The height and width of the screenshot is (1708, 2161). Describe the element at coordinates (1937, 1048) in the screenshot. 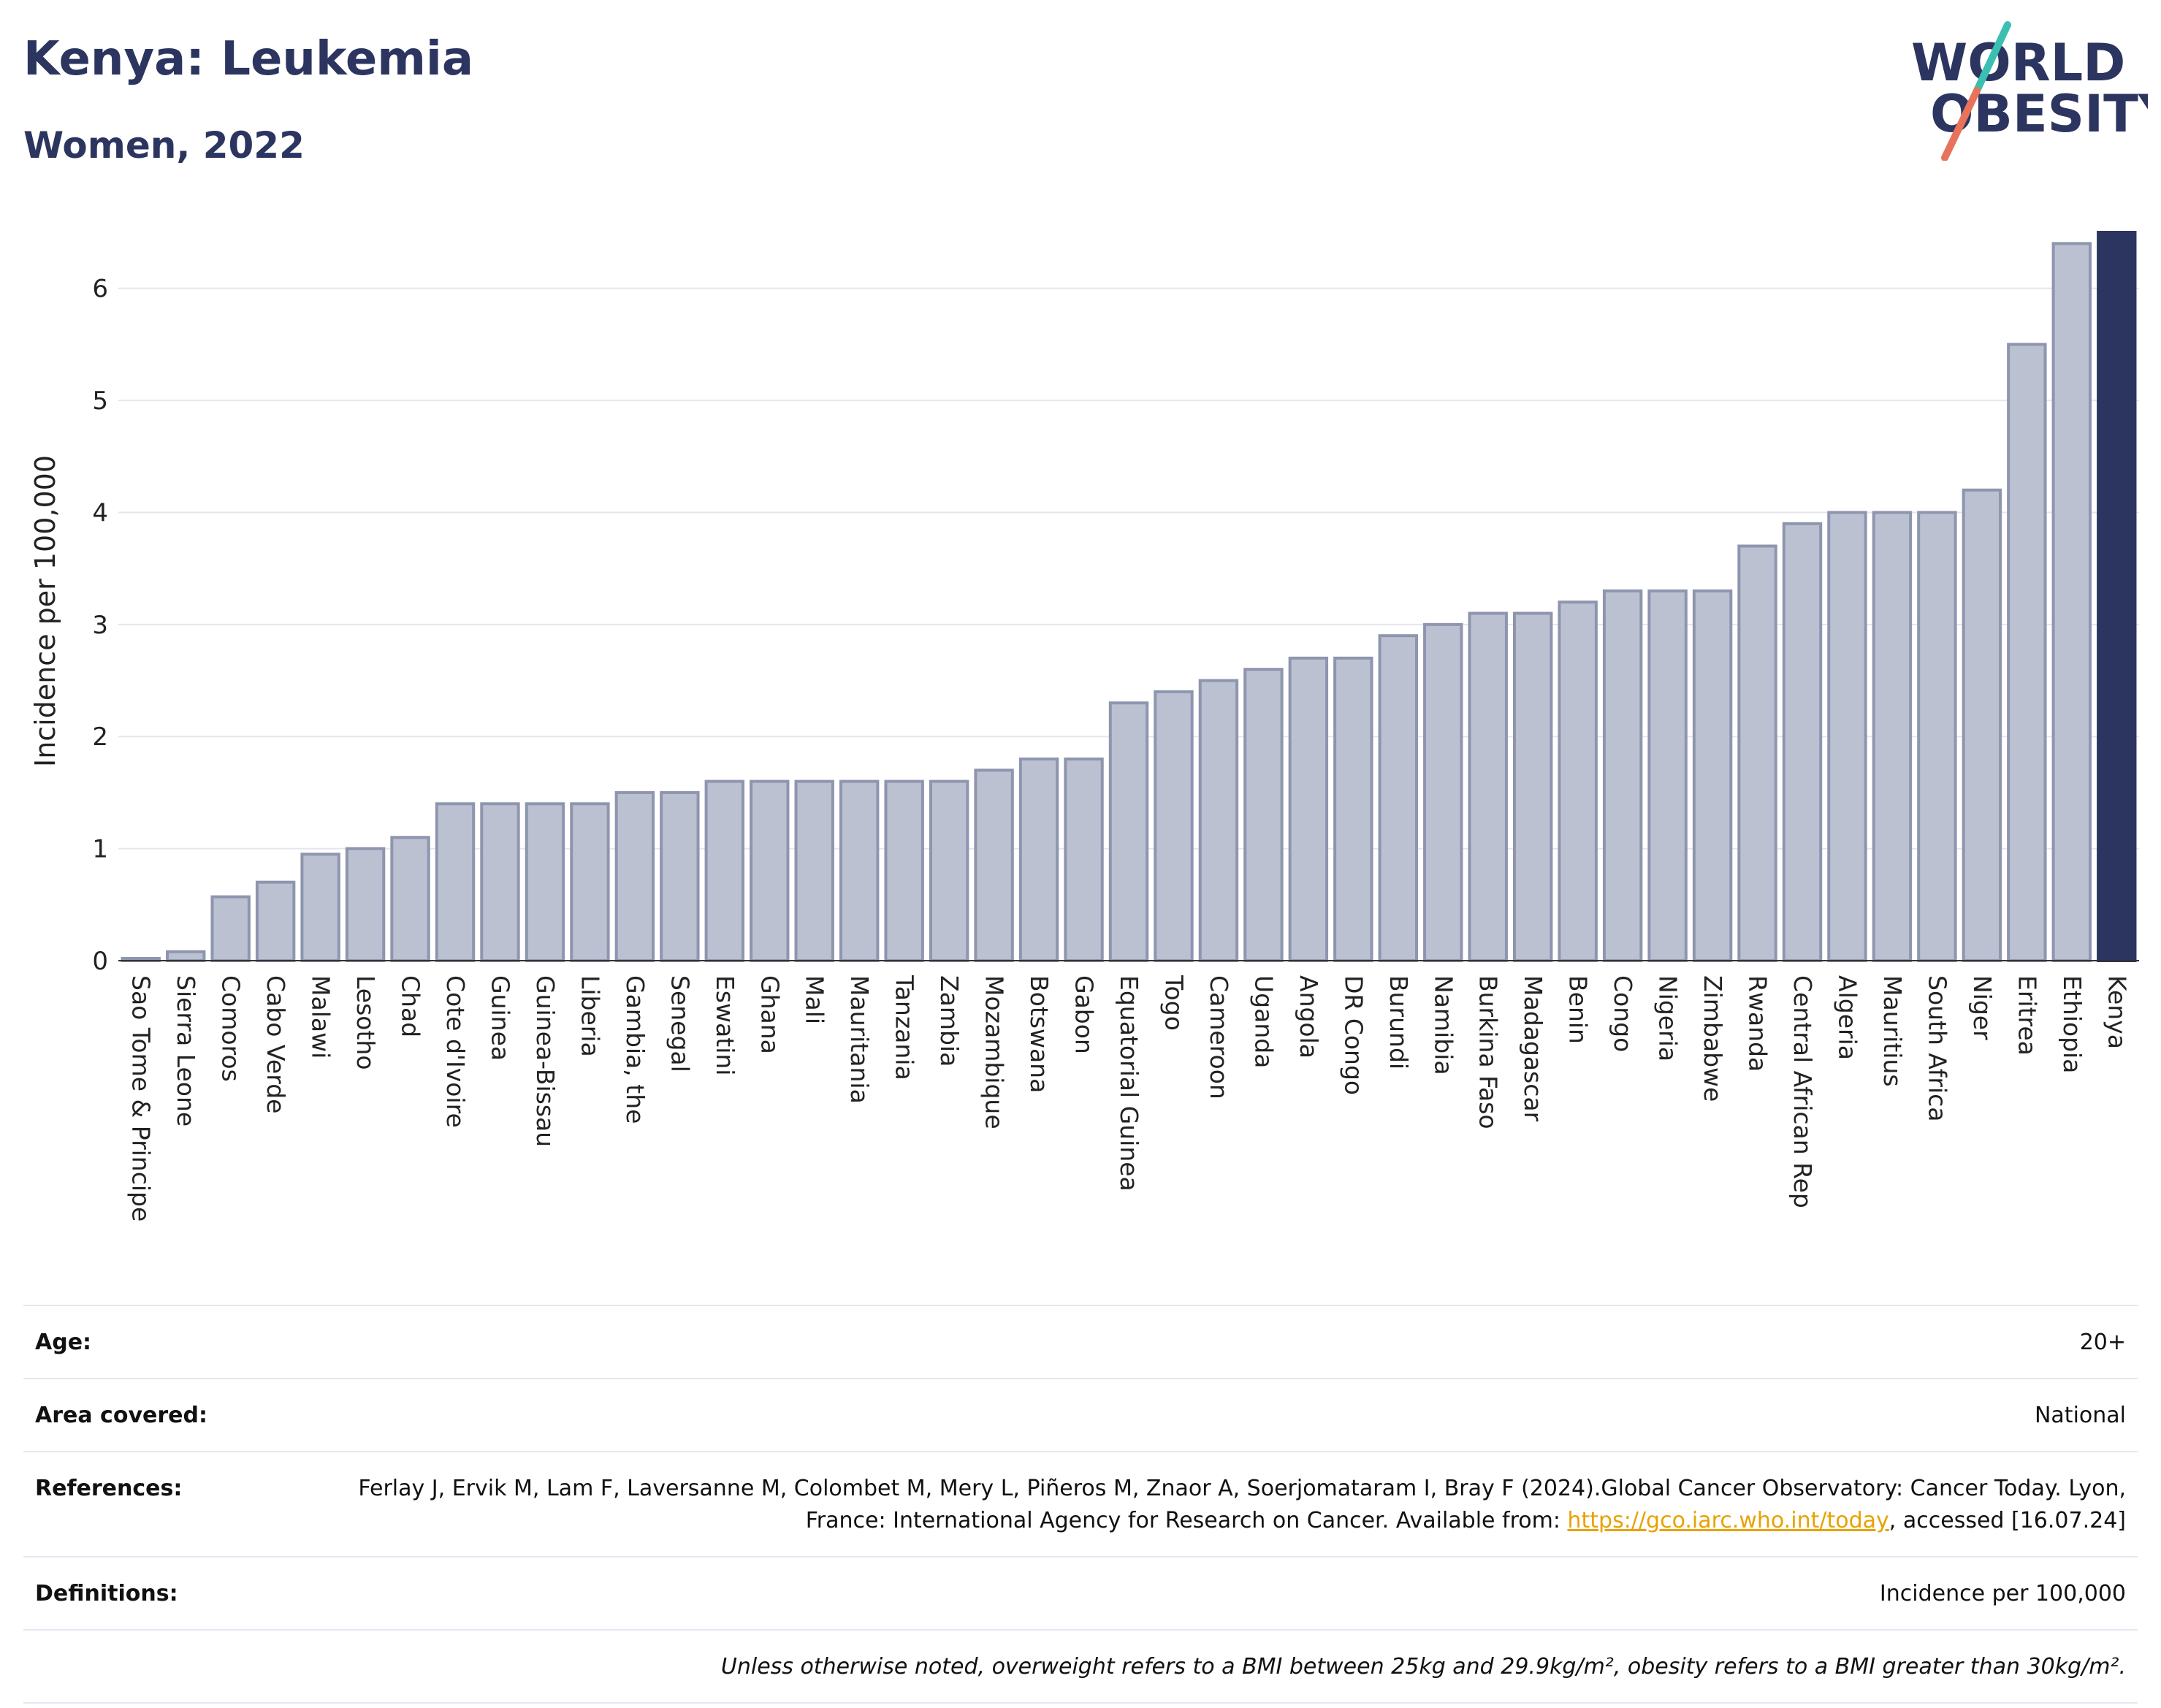

I see `x-tick-label: South Africa` at that location.